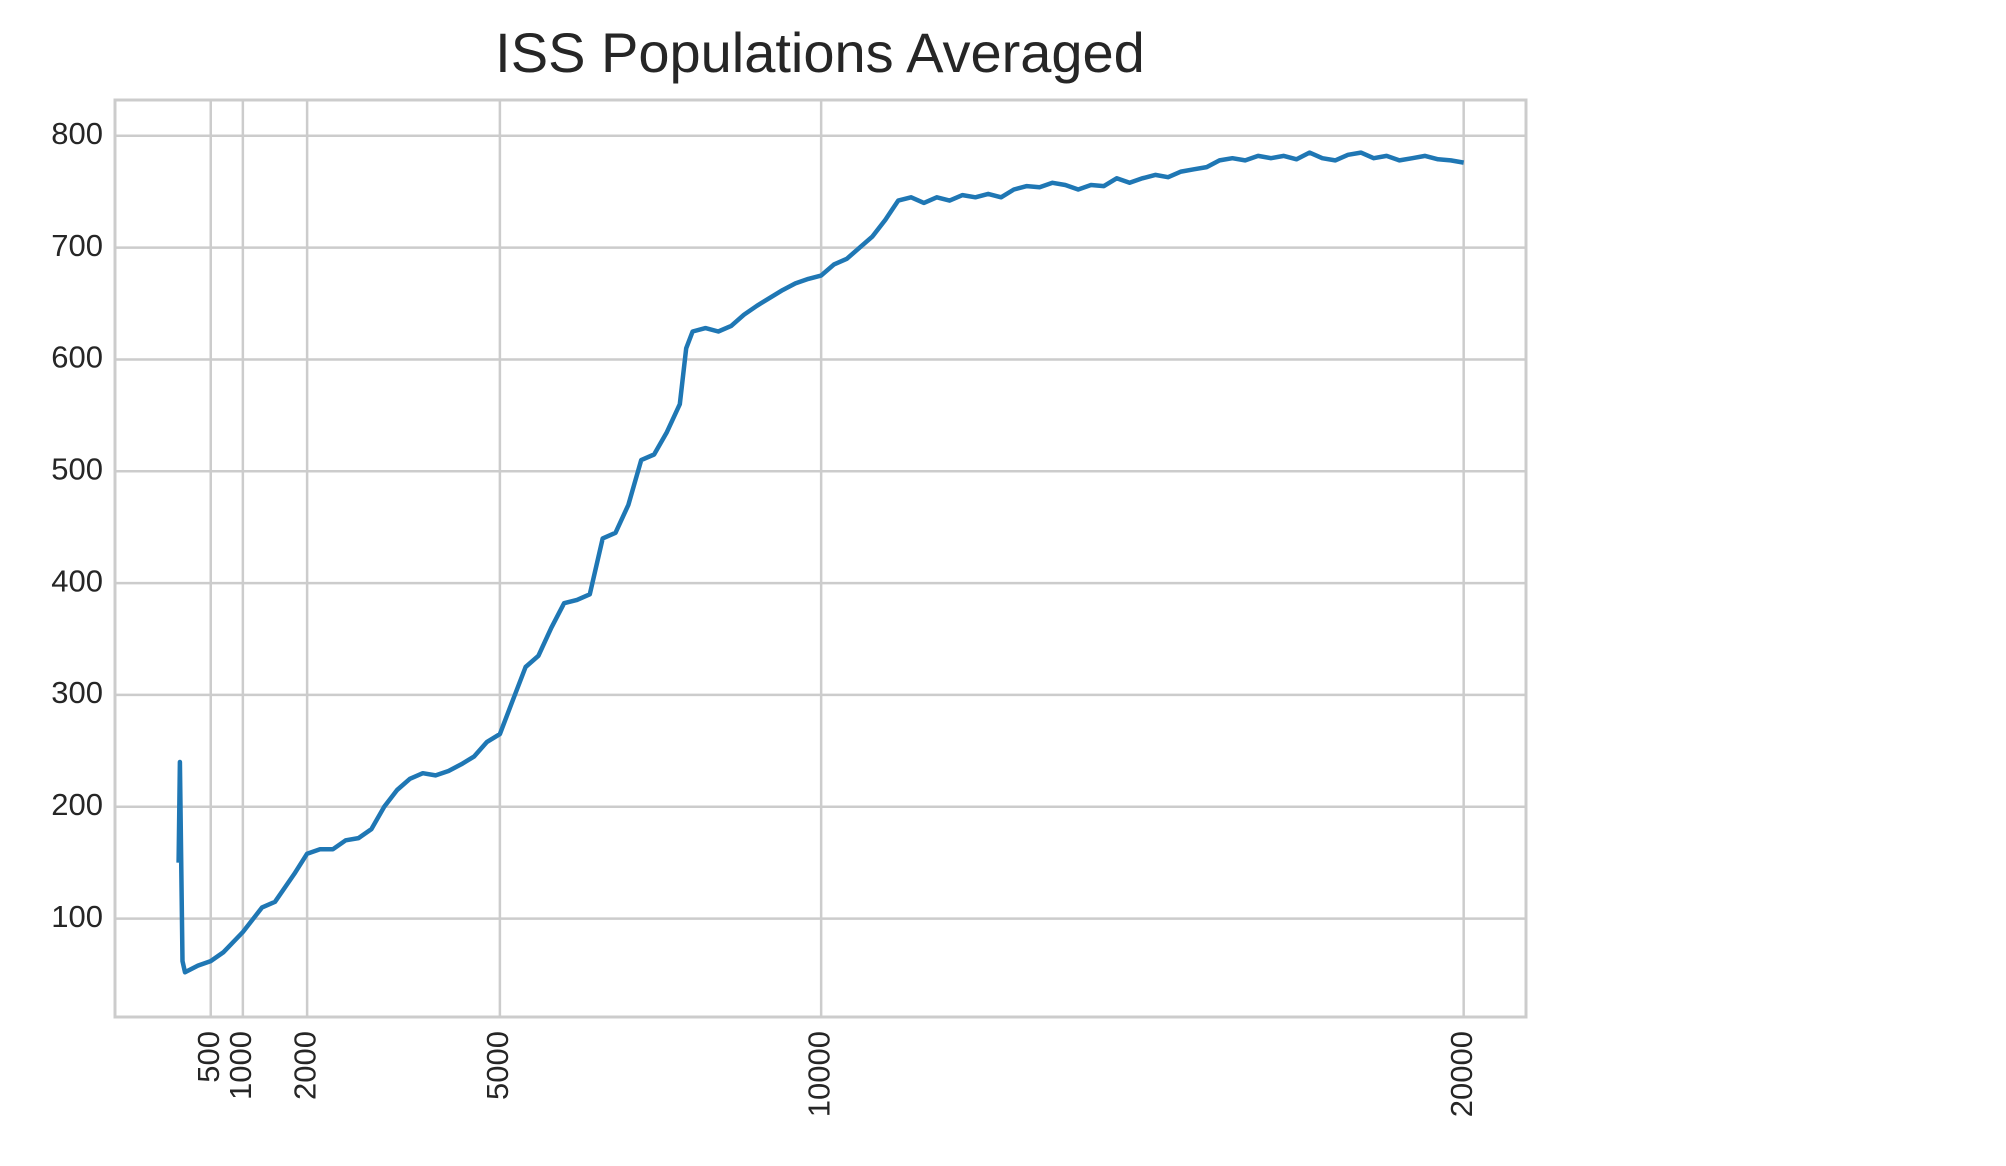 The width and height of the screenshot is (2006, 1166). What do you see at coordinates (240, 1065) in the screenshot?
I see `x-tick-label: 1000` at bounding box center [240, 1065].